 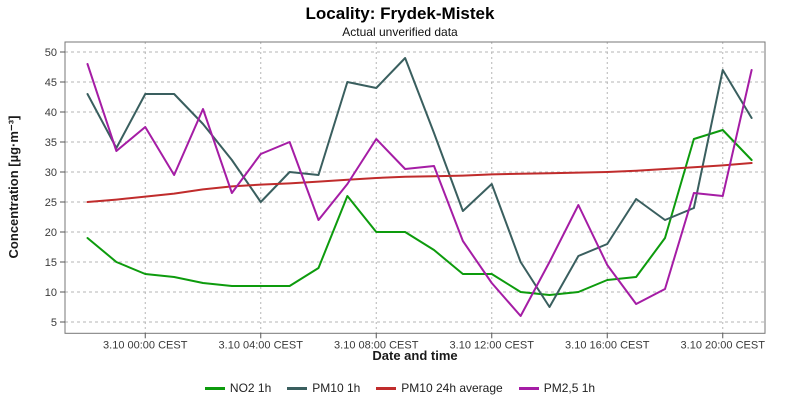 I want to click on y-tick-label: 25, so click(x=51, y=203).